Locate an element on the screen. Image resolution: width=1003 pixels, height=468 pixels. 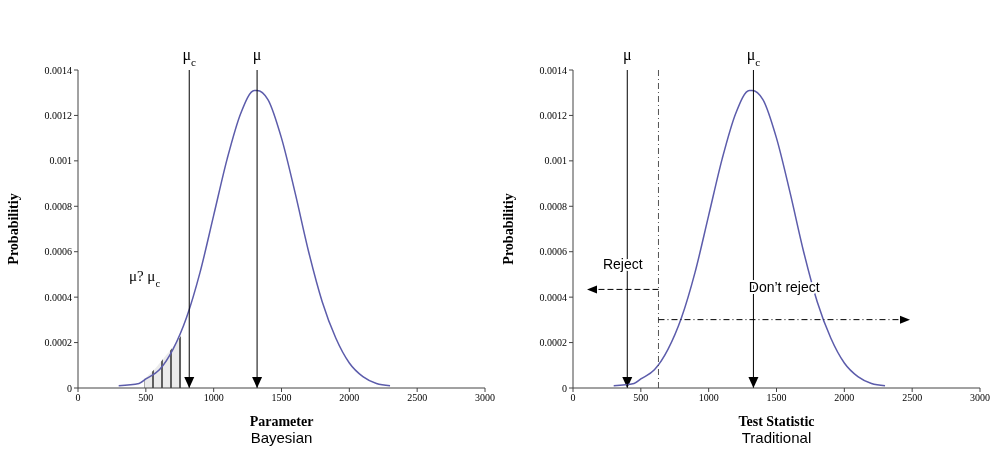
text: Traditional is located at coordinates (776, 437).